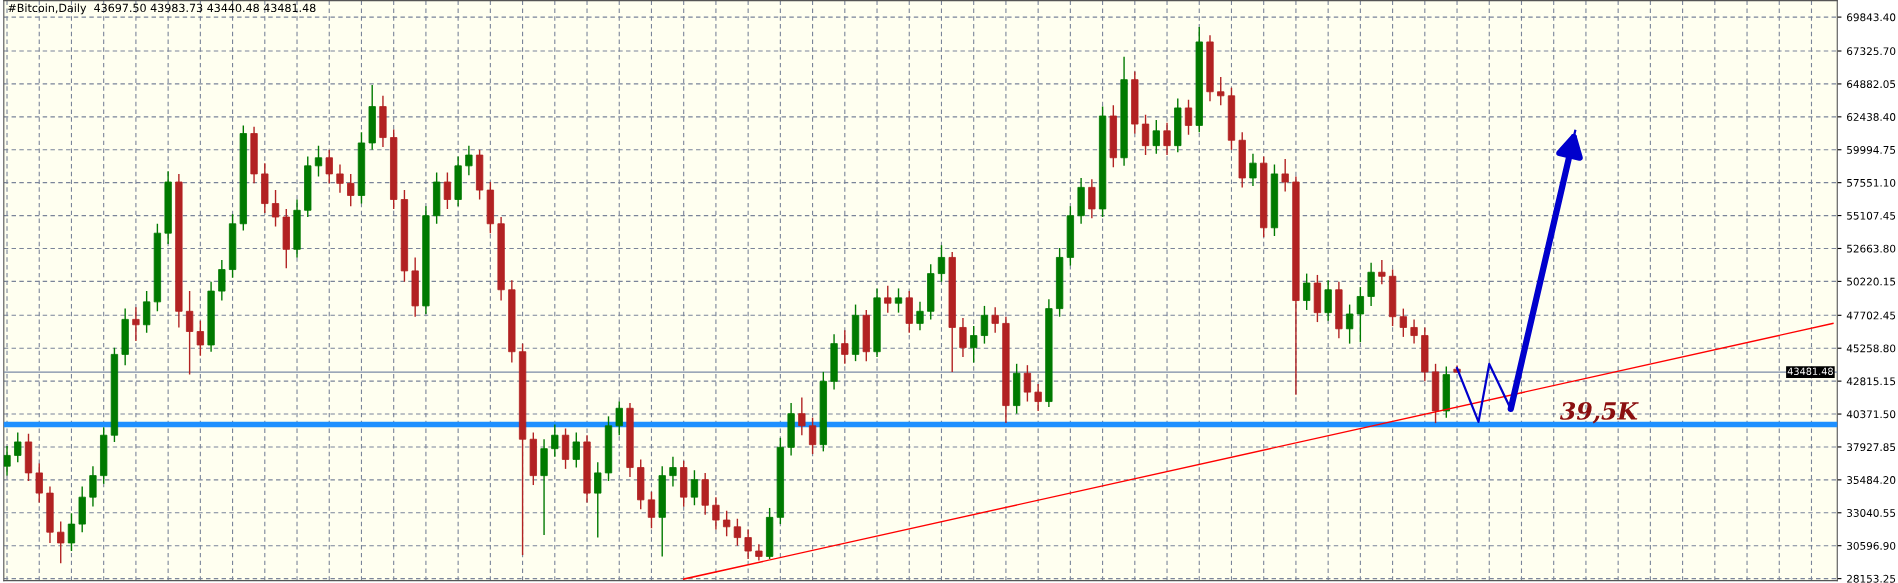 The width and height of the screenshot is (1898, 583). What do you see at coordinates (1871, 84) in the screenshot?
I see `y-tick-label: 64882.05` at bounding box center [1871, 84].